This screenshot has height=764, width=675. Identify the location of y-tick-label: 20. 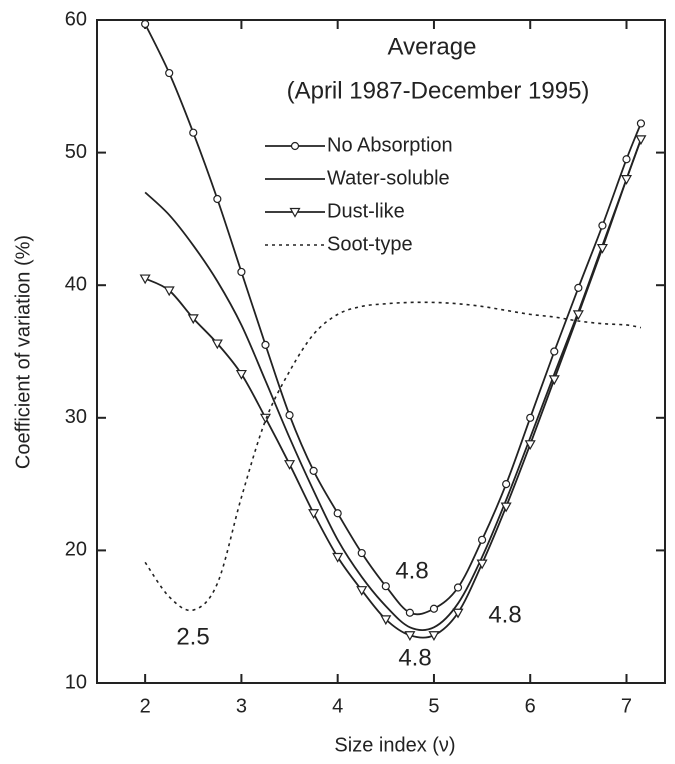
(76, 550).